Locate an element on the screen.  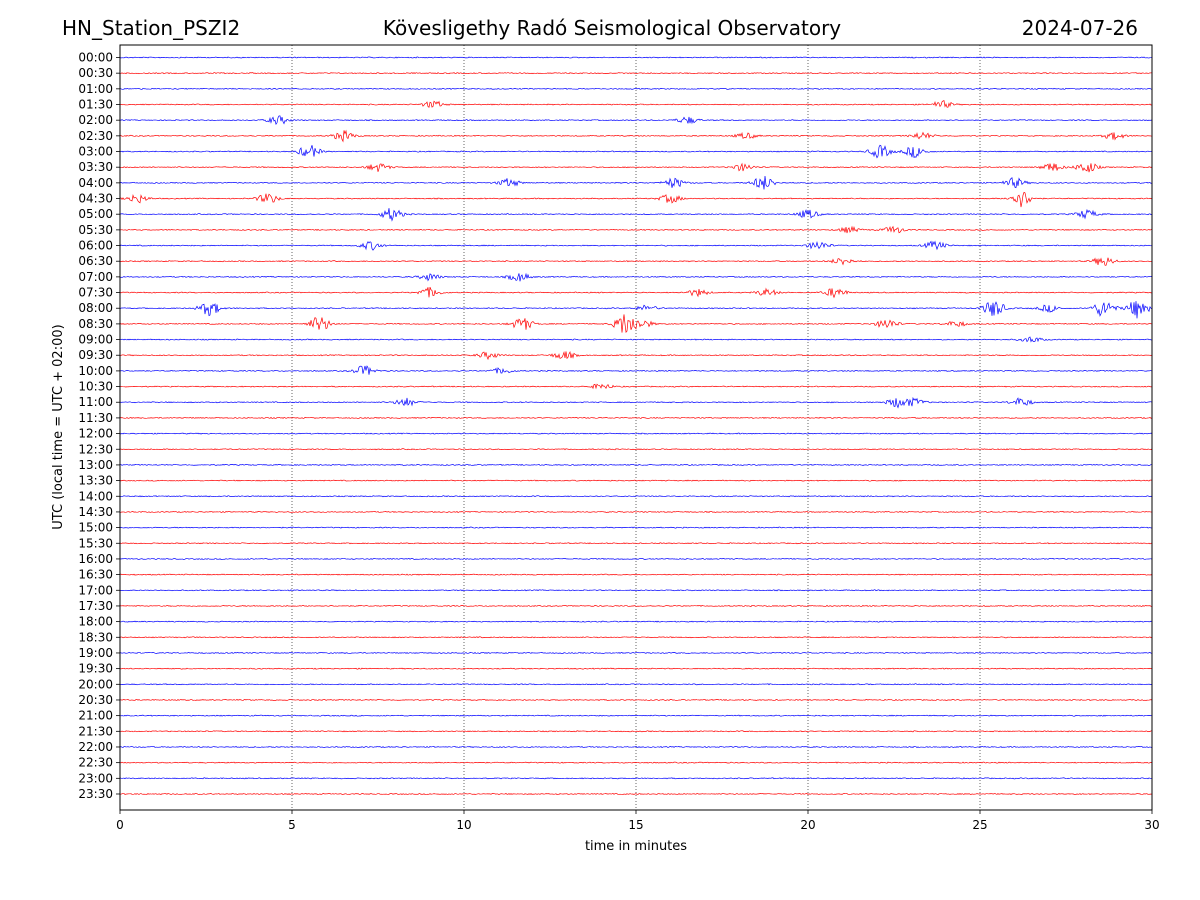
y-tick-label: 16:00 is located at coordinates (95, 559).